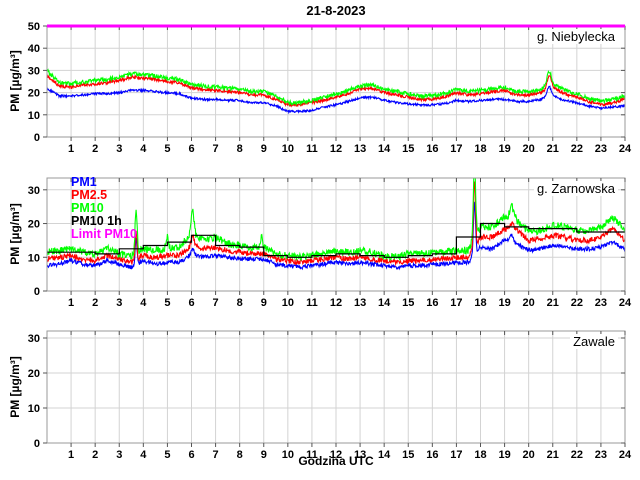  I want to click on plot-2-x-tick-10: 10, so click(288, 455).